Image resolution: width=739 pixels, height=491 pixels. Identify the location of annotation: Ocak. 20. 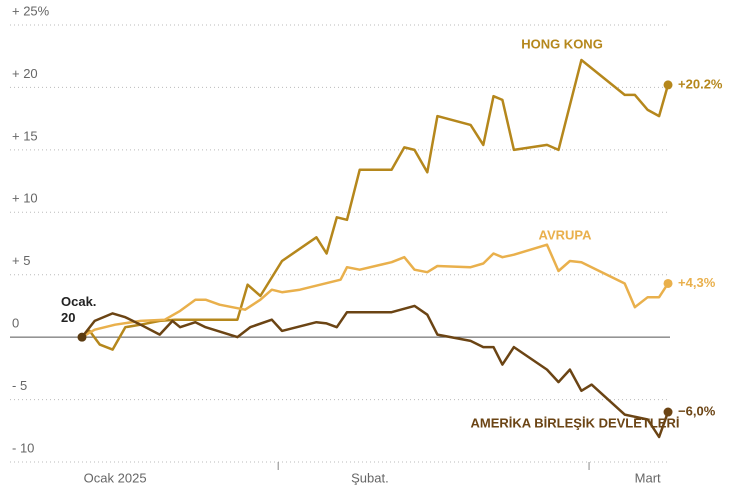
(78, 309).